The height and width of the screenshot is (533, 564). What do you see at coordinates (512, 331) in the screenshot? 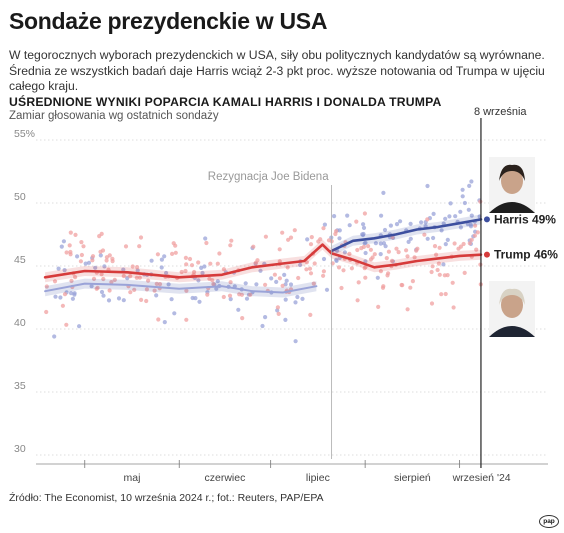
I see `shoulders` at bounding box center [512, 331].